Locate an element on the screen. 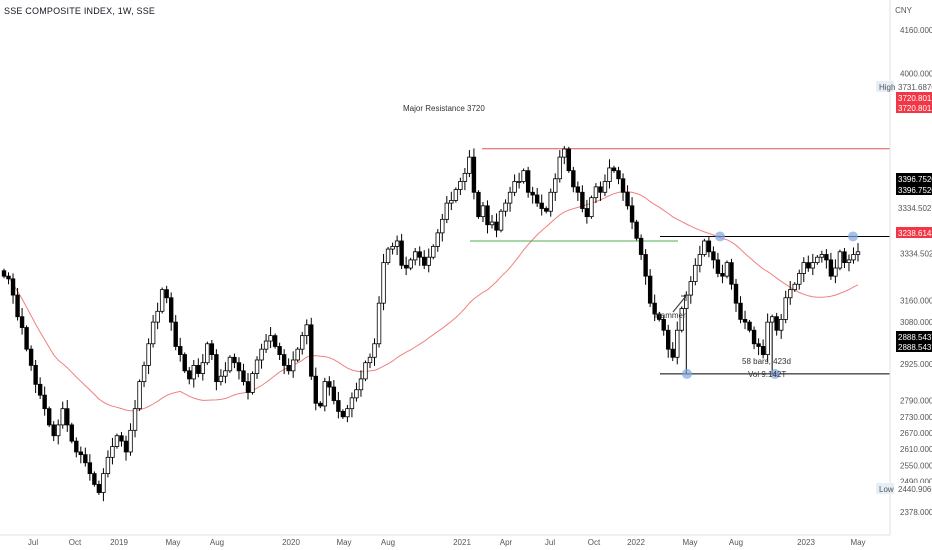 Image resolution: width=932 pixels, height=550 pixels. price-tick: 2730.0000 is located at coordinates (916, 417).